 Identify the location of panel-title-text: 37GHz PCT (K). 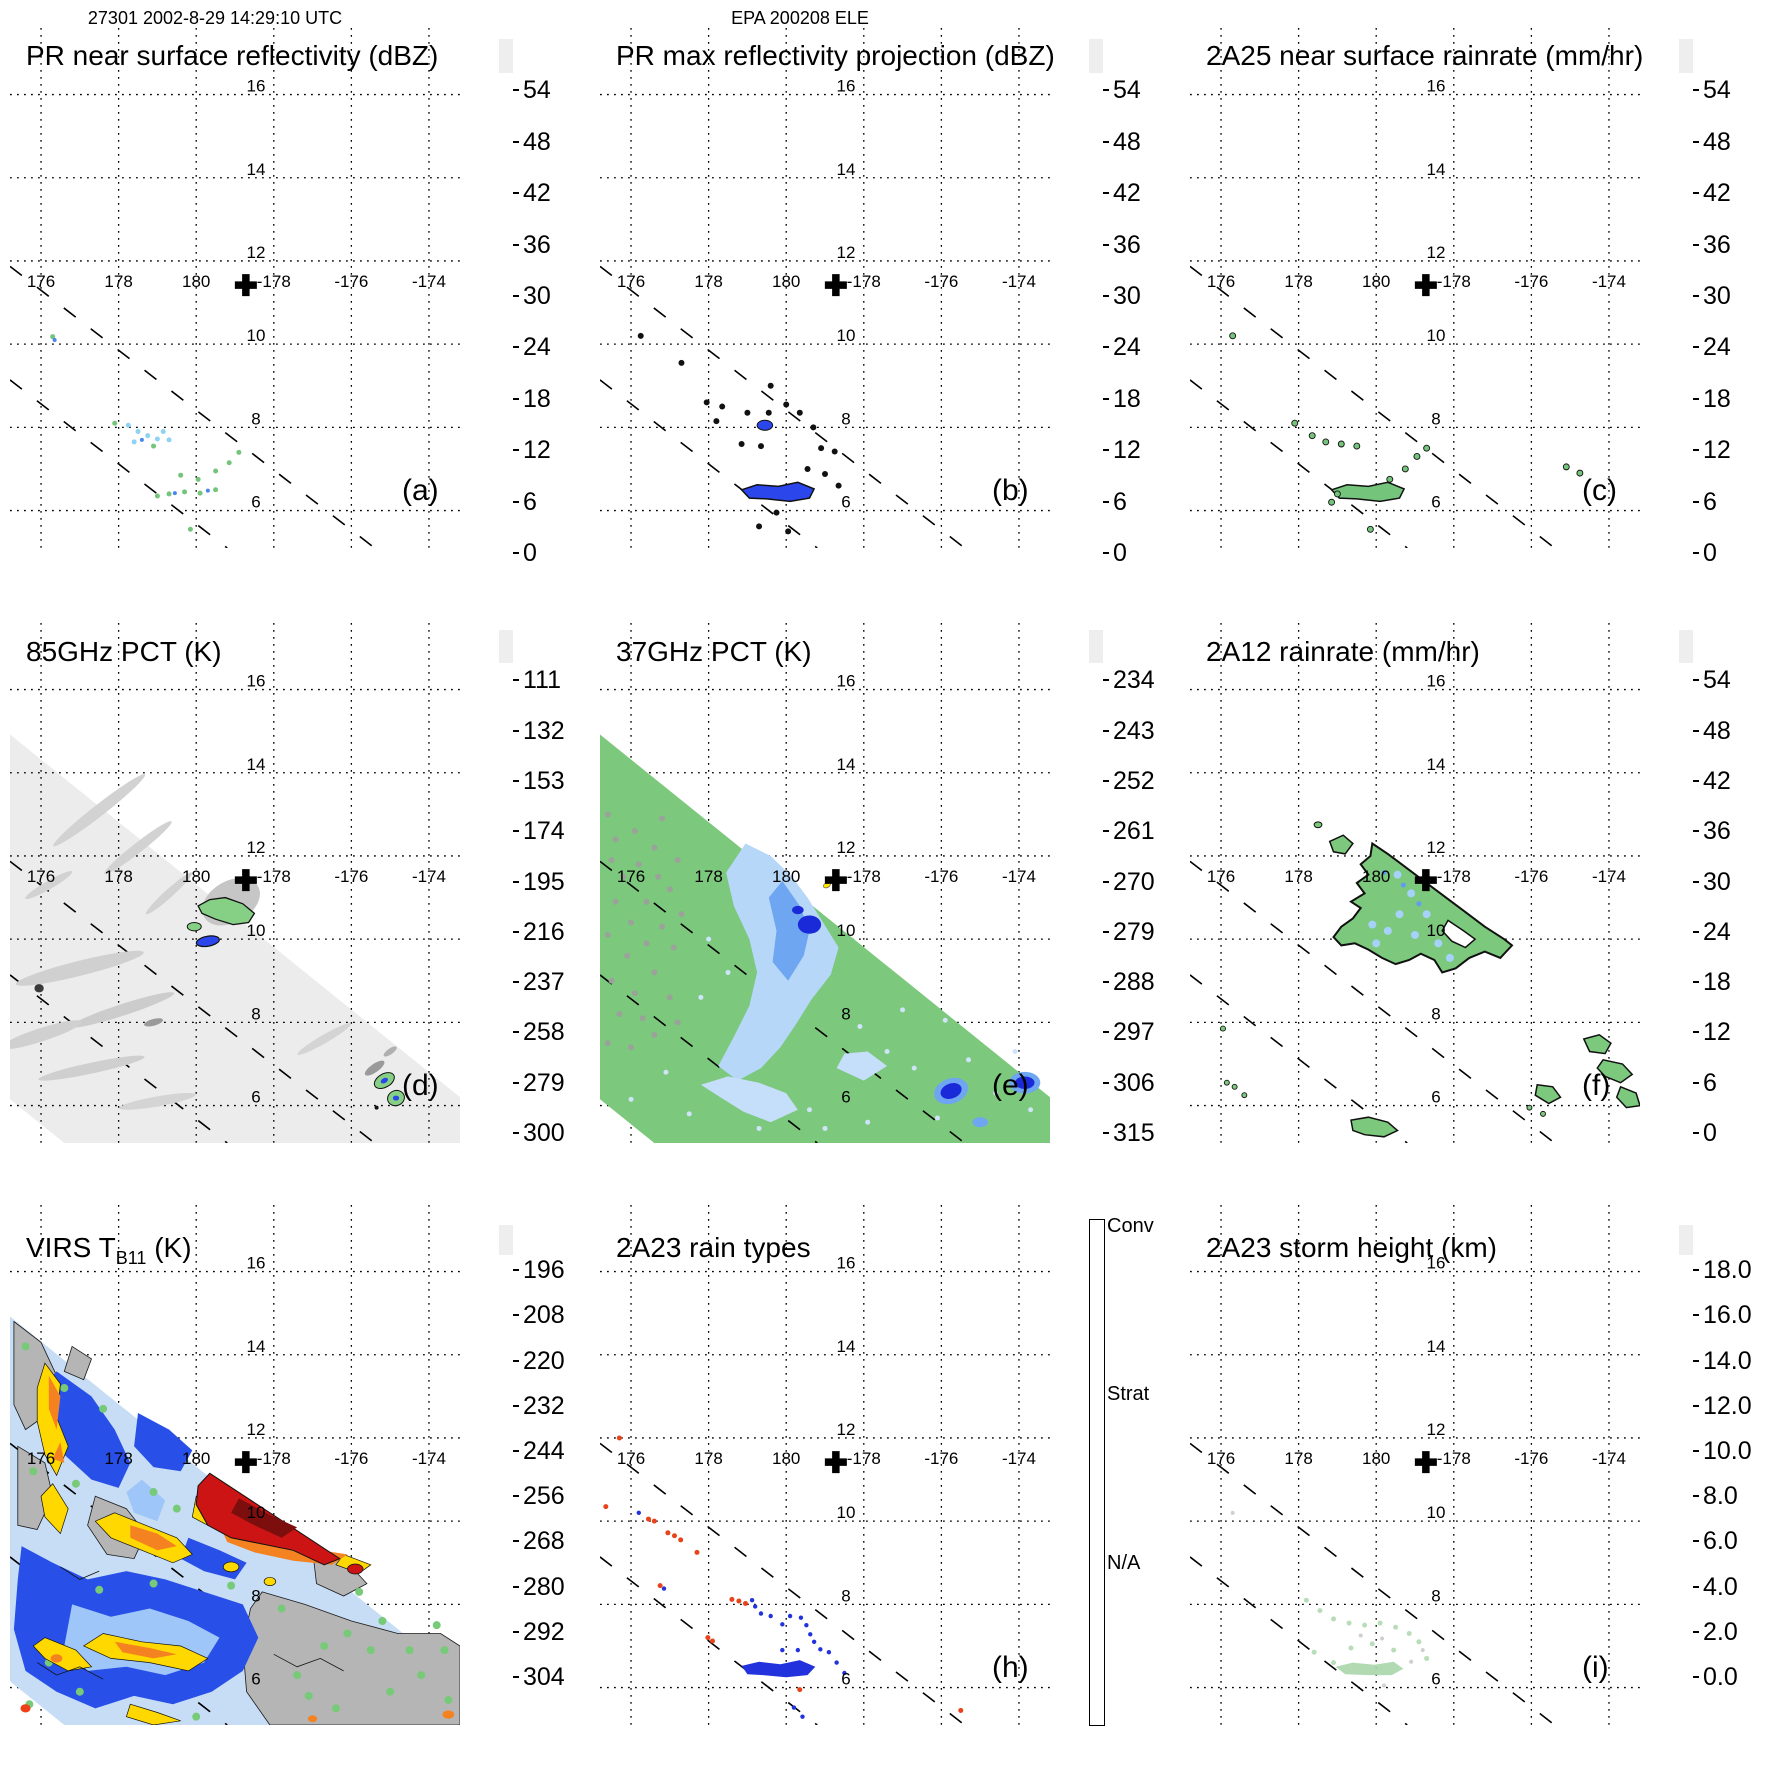
(714, 651).